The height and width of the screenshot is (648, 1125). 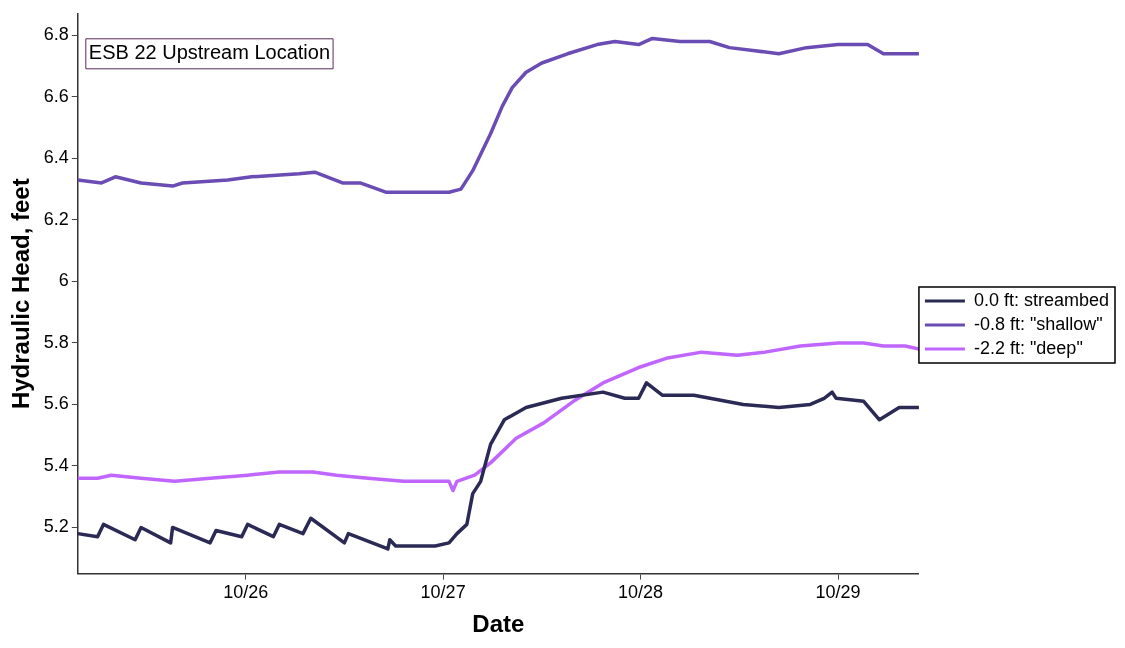 What do you see at coordinates (56, 403) in the screenshot?
I see `y-tick-label: 5.6` at bounding box center [56, 403].